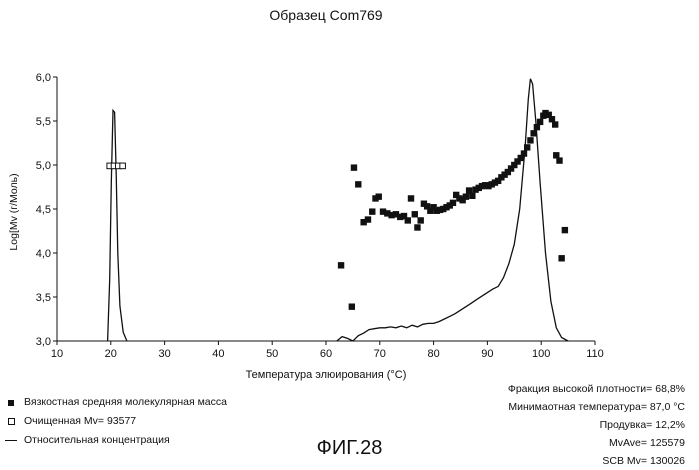 The width and height of the screenshot is (699, 470). Describe the element at coordinates (111, 354) in the screenshot. I see `x-tick-label: 20` at that location.